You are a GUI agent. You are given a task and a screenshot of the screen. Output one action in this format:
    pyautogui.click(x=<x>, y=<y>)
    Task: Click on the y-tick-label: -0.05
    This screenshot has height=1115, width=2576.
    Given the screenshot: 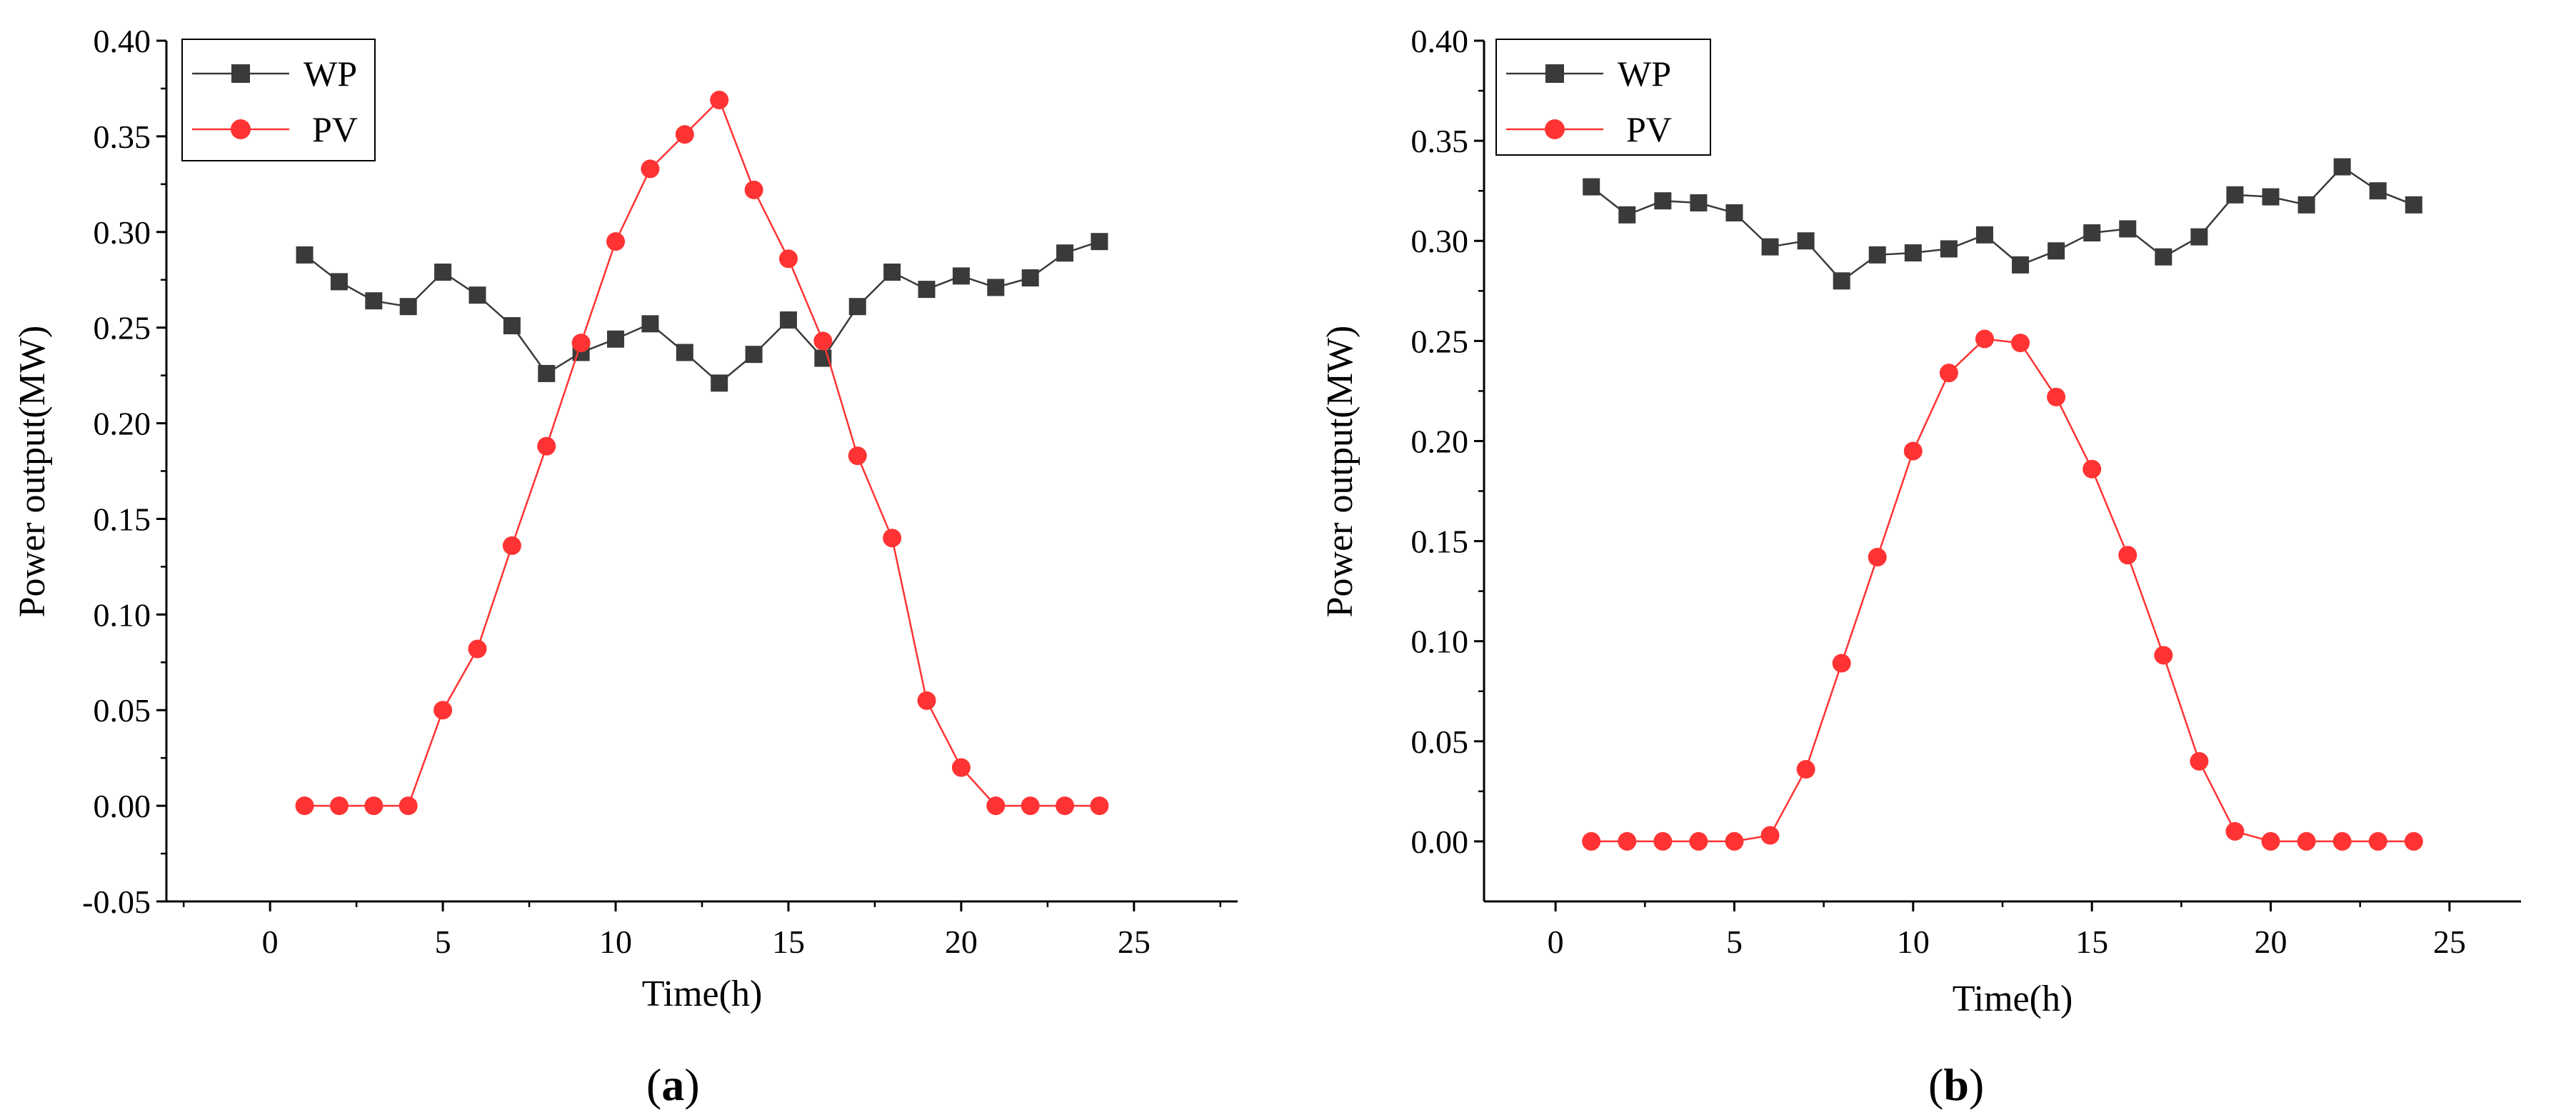 What is the action you would take?
    pyautogui.click(x=116, y=902)
    